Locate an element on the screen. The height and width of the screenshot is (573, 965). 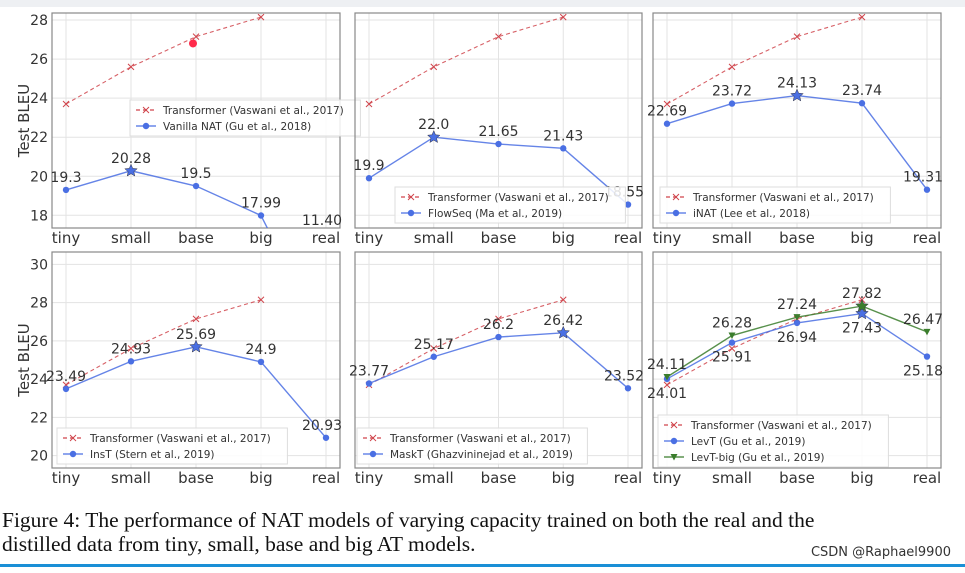
data-label: 27.43 is located at coordinates (862, 329).